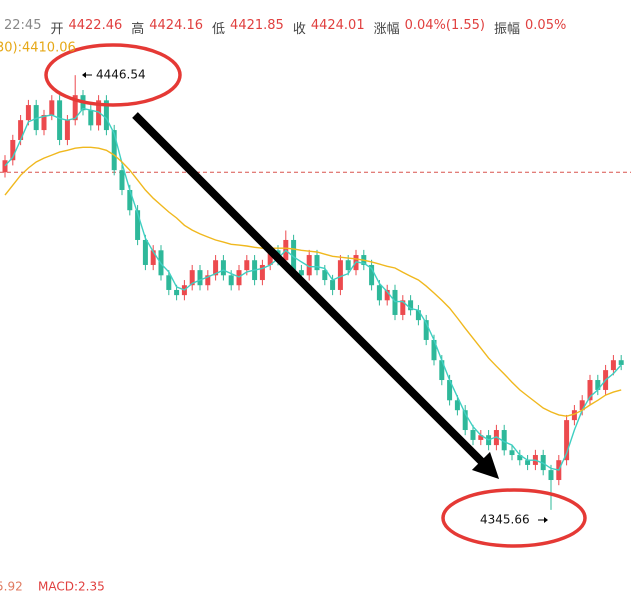 The image size is (631, 592). Describe the element at coordinates (11, 586) in the screenshot. I see `macd-value: 5.92` at that location.